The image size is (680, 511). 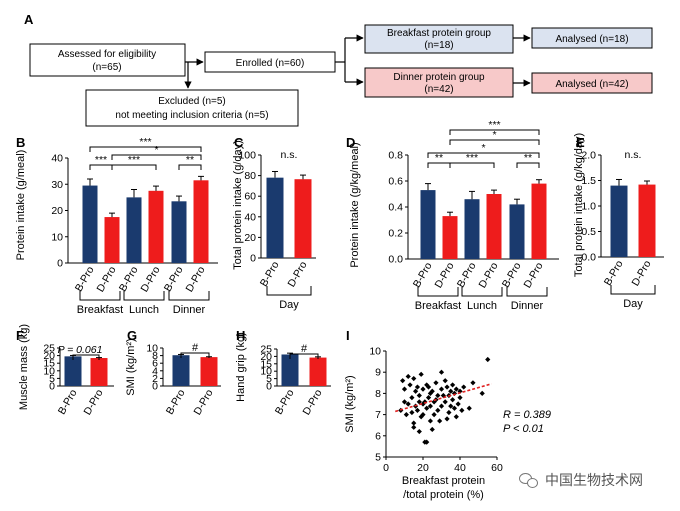 What do you see at coordinates (247, 156) in the screenshot?
I see `y-tick-label: 100` at bounding box center [247, 156].